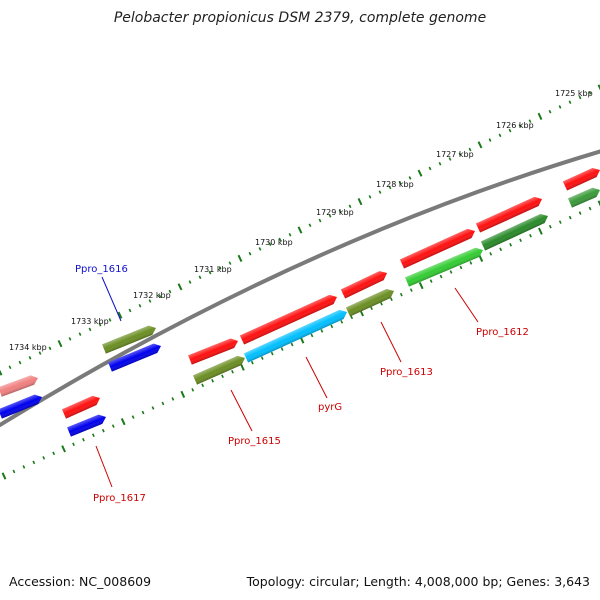 The image size is (600, 600). I want to click on cds-pyrg, so click(296, 335).